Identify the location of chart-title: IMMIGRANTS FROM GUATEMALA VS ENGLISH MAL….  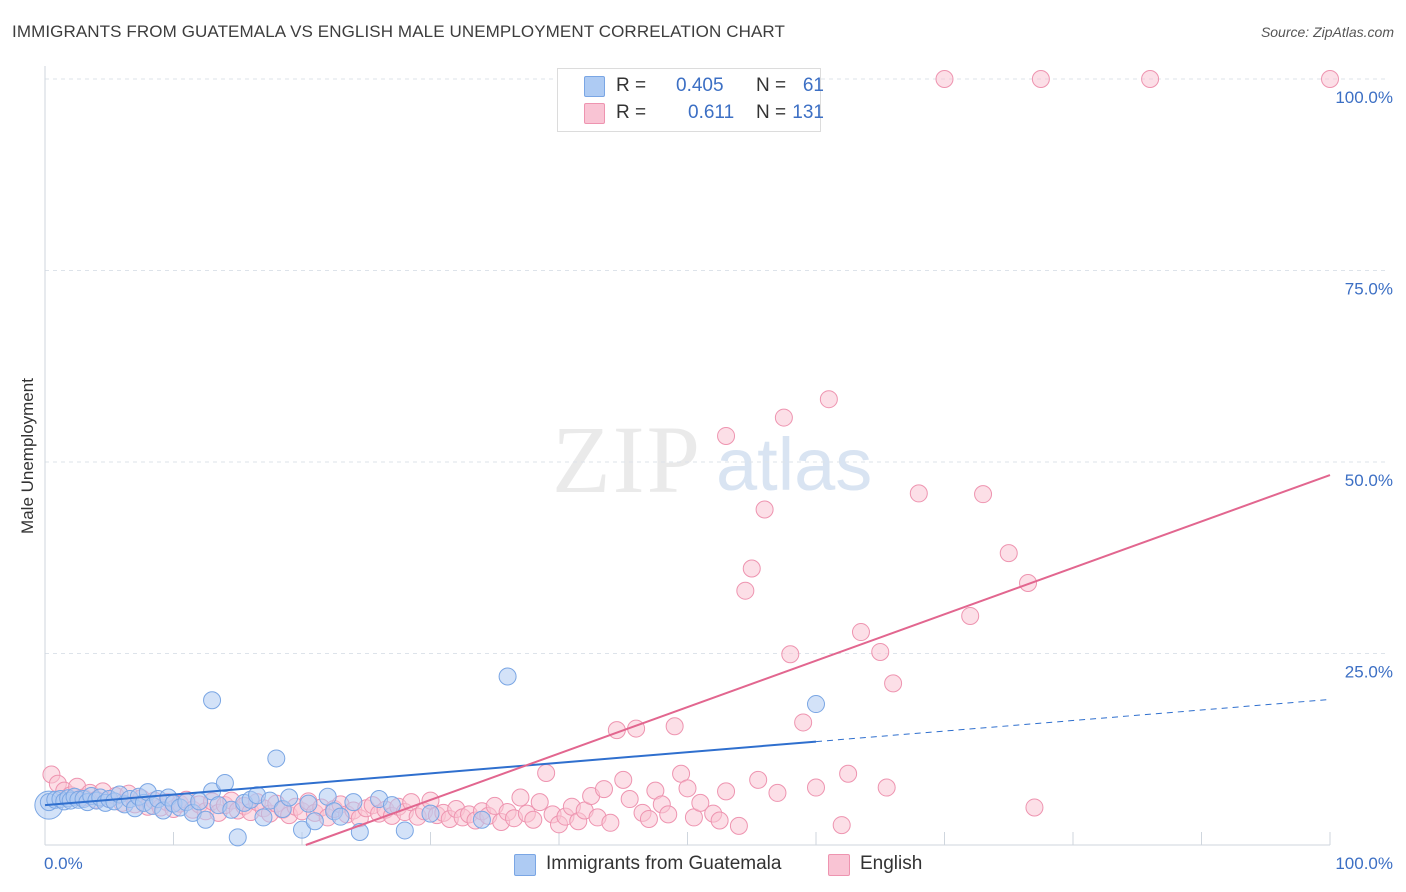
(398, 31).